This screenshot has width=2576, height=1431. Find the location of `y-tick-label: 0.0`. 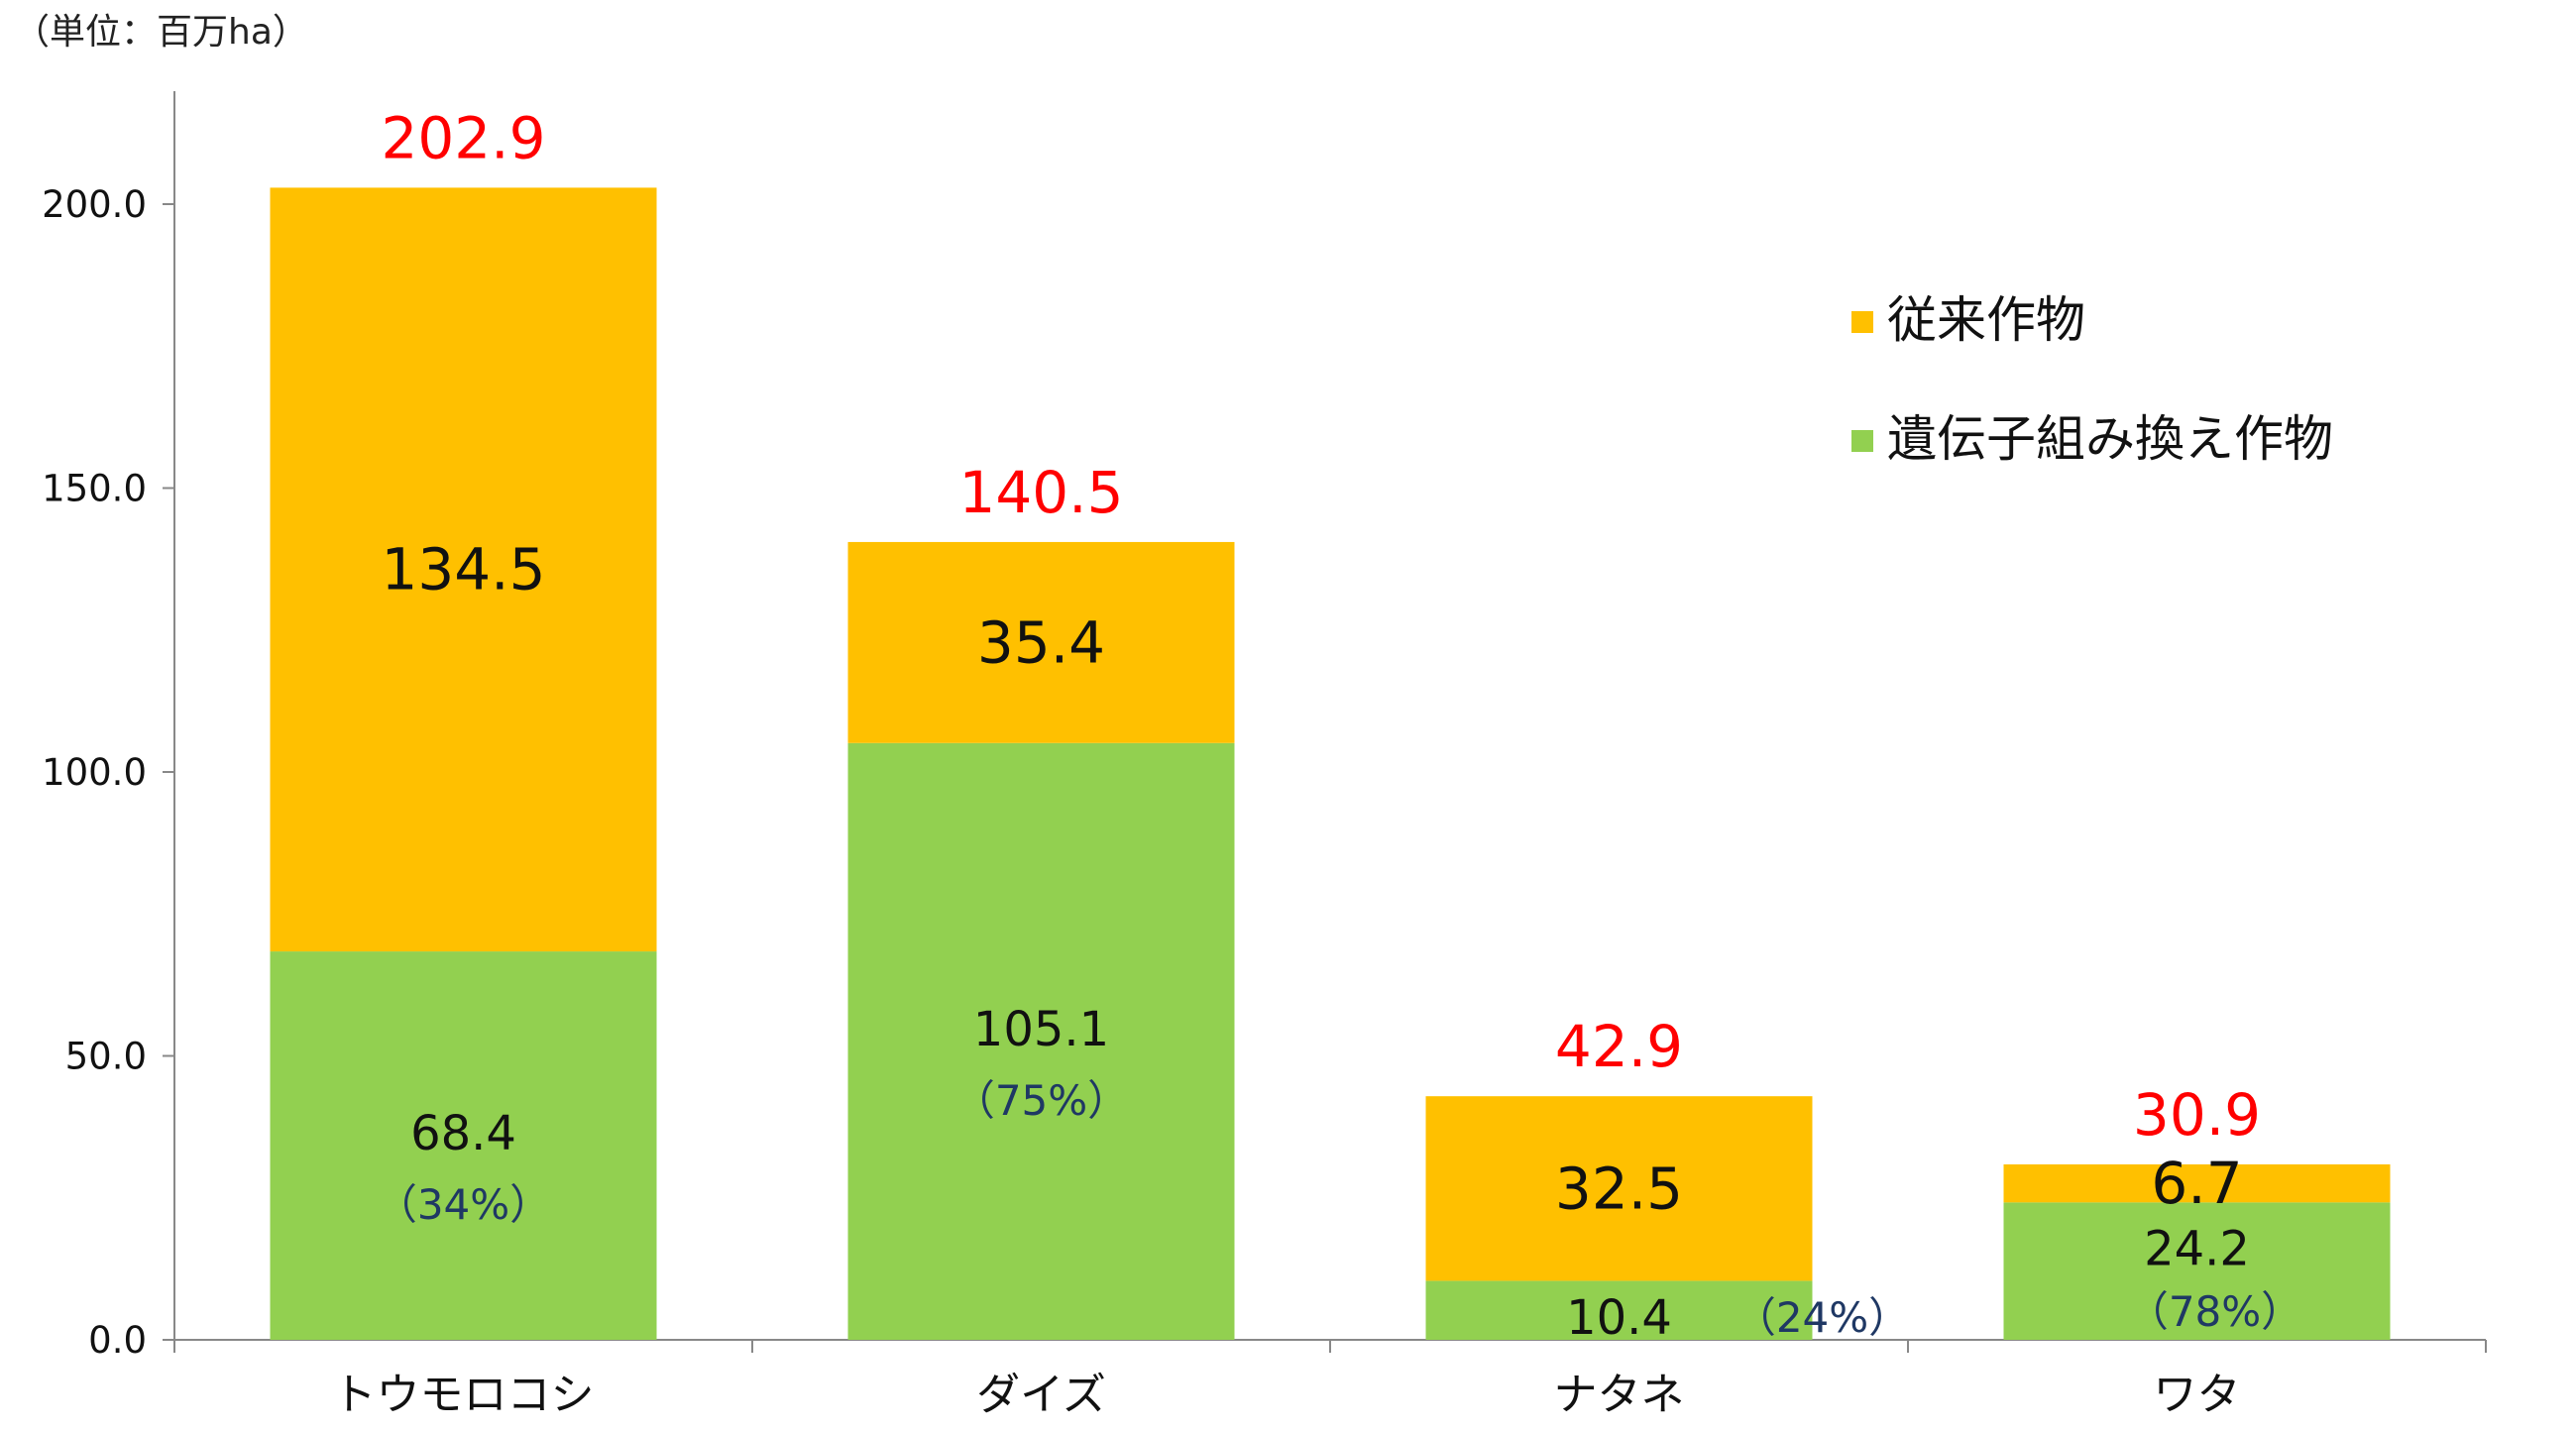

y-tick-label: 0.0 is located at coordinates (117, 1340).